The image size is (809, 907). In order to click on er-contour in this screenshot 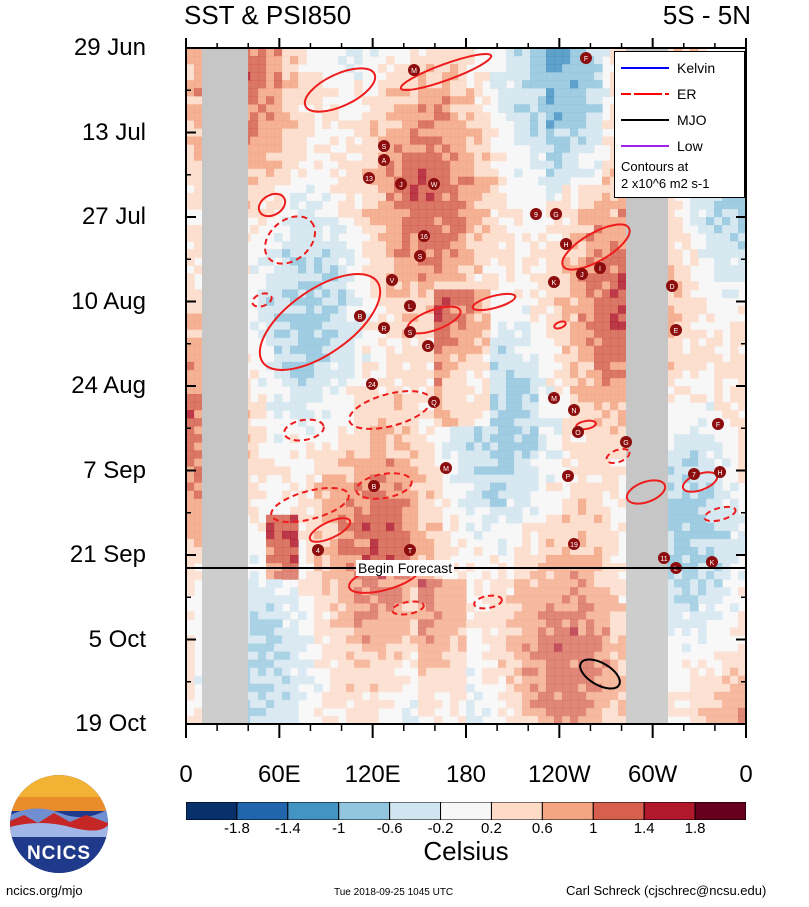, I will do `click(330, 530)`.